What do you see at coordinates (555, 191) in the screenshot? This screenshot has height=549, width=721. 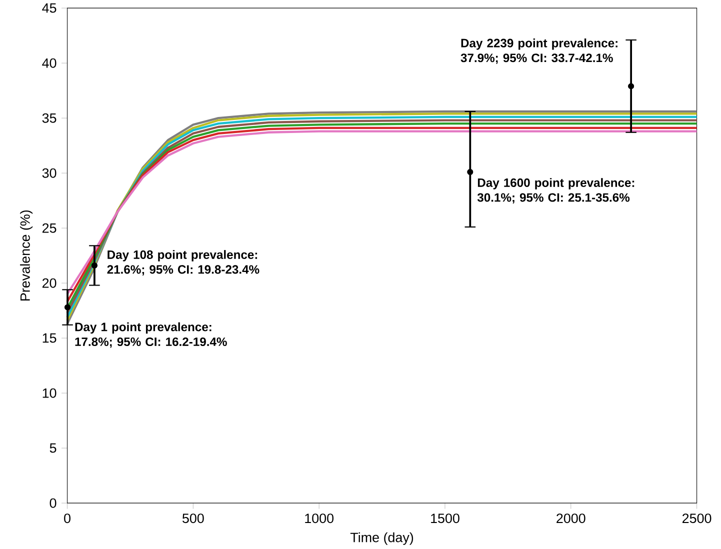 I see `annotation: Day 1600 point prevalence: 30.1%; 95% CI: 25.1-35.6%` at bounding box center [555, 191].